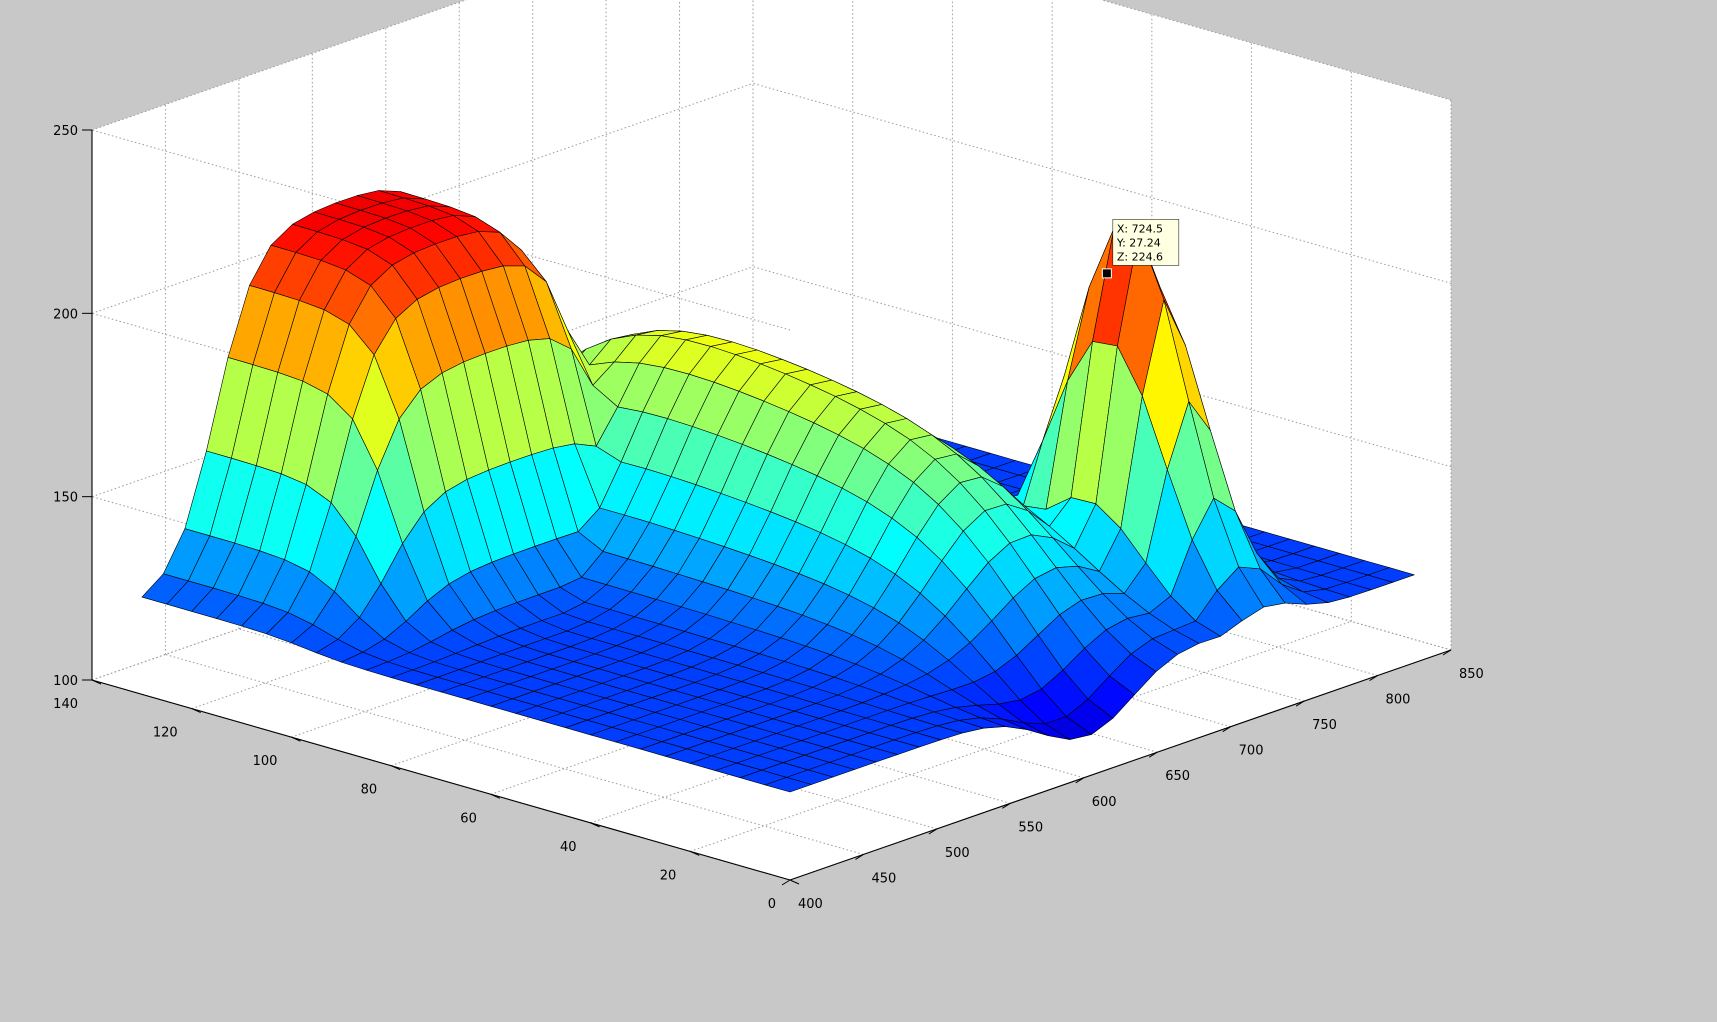 This screenshot has height=1022, width=1717. I want to click on x-tick-label: 650, so click(1177, 776).